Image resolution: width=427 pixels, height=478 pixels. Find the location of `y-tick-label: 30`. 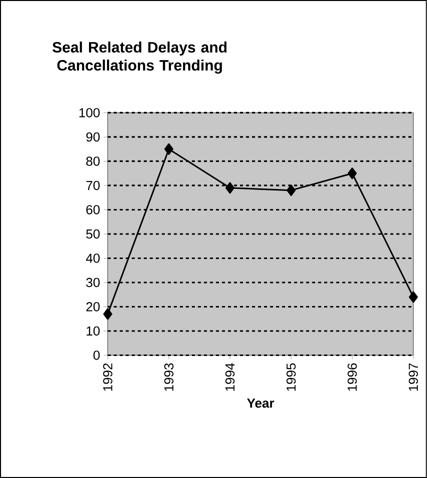

y-tick-label: 30 is located at coordinates (93, 283).